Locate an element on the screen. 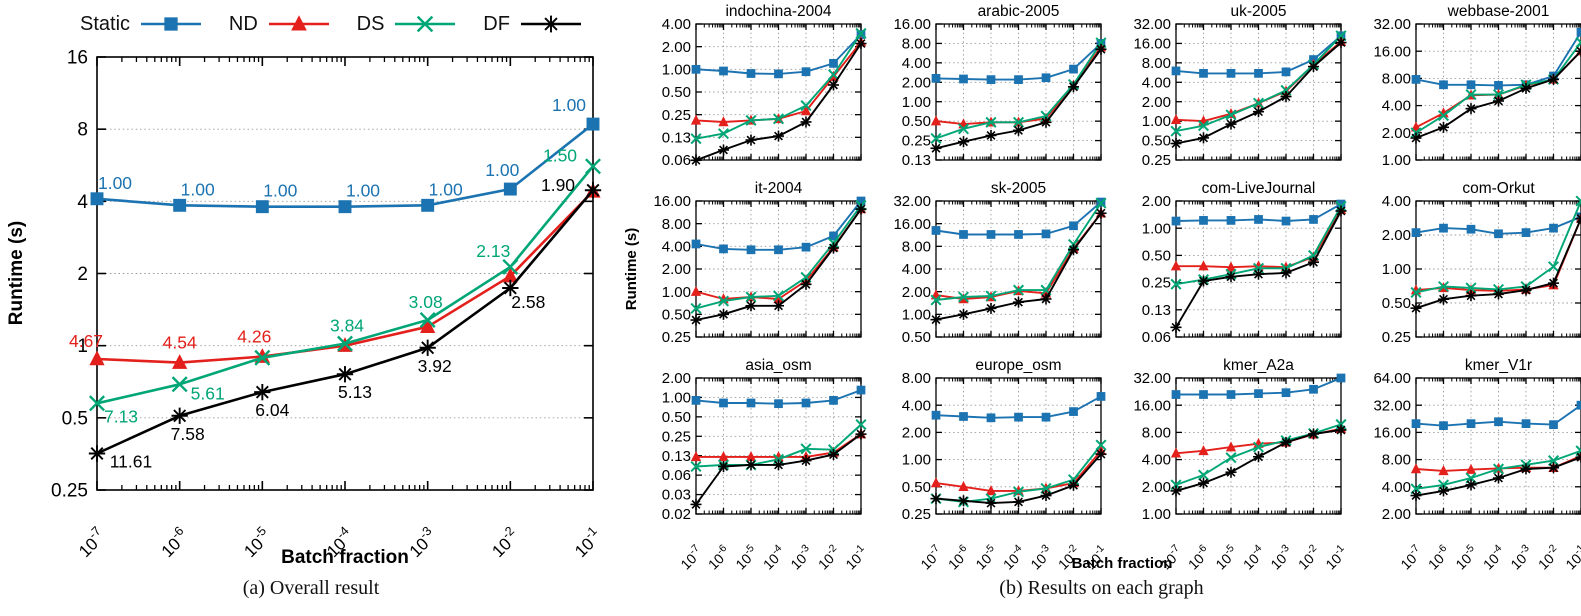 The width and height of the screenshot is (1581, 616). y-tick-label: 0.25 is located at coordinates (916, 141).